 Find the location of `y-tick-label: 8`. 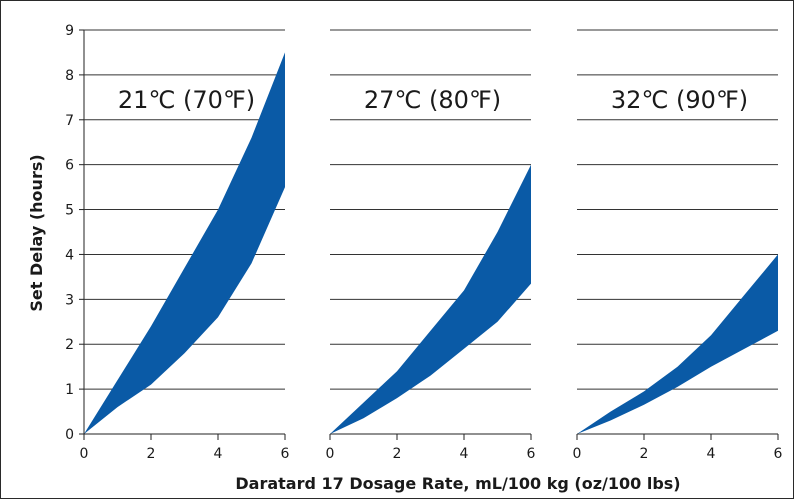

y-tick-label: 8 is located at coordinates (69, 76).